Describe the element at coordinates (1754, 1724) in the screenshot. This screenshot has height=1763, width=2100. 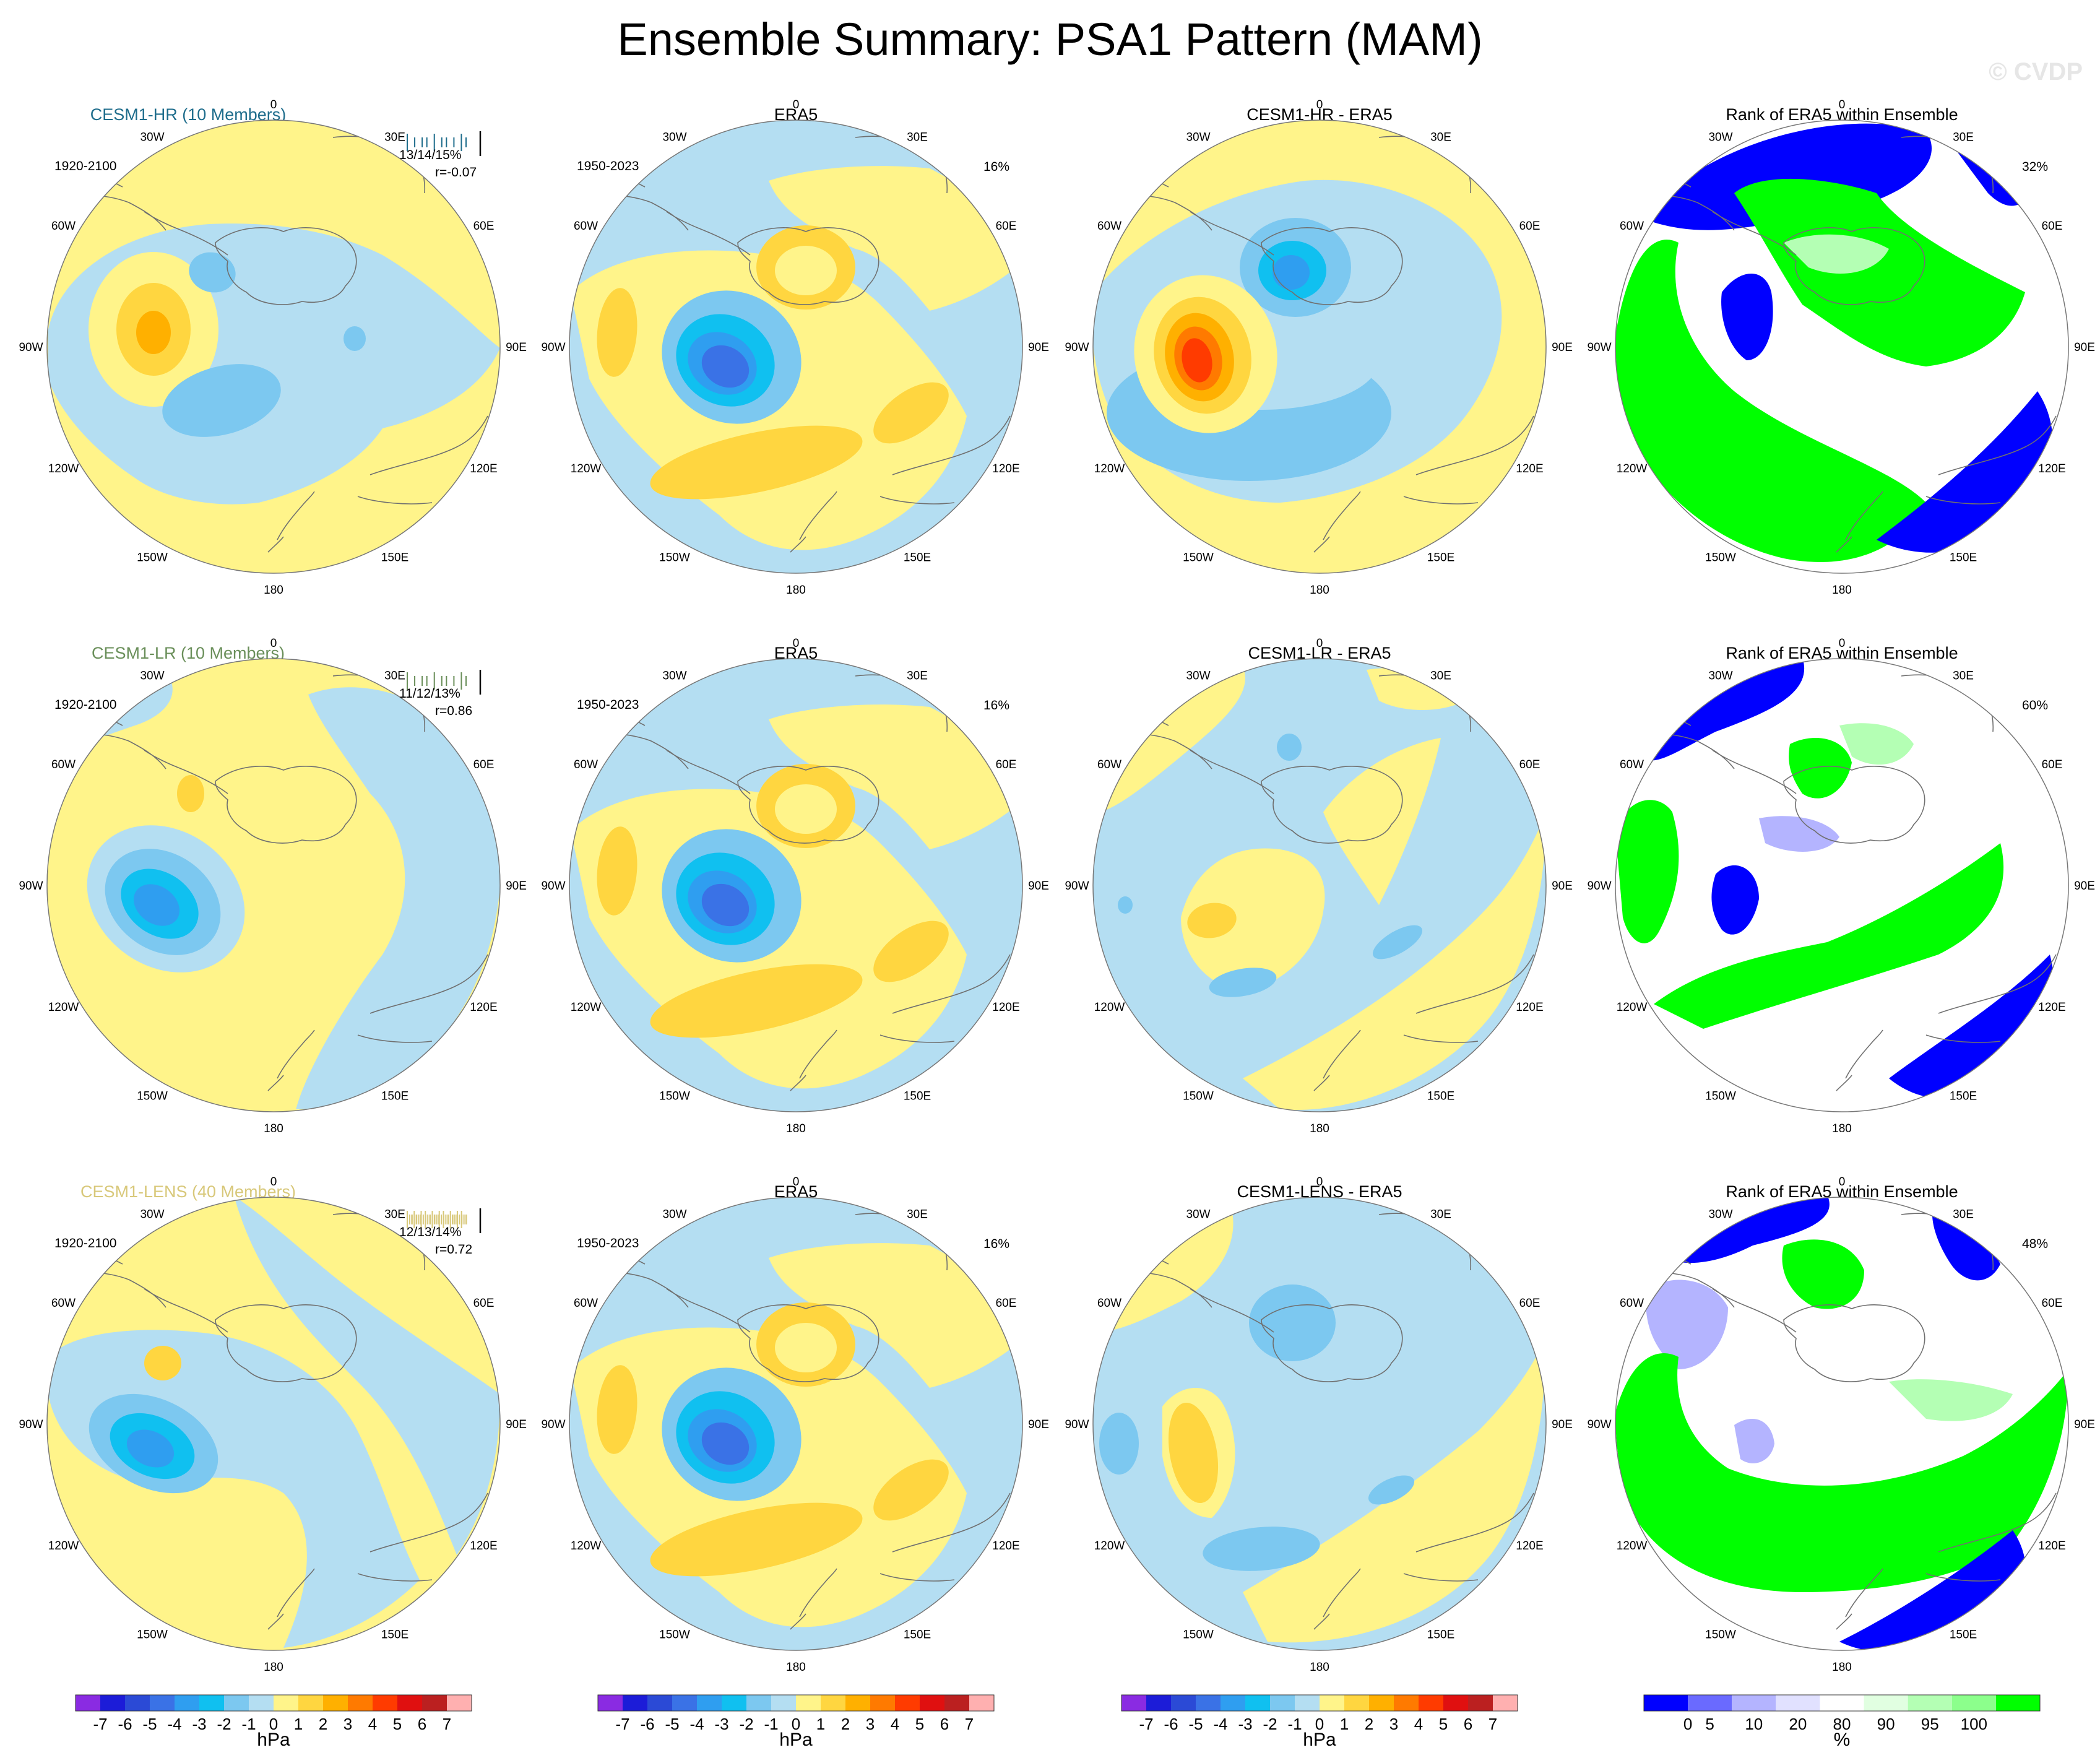
I see `colorbar-tick-label: 10` at that location.